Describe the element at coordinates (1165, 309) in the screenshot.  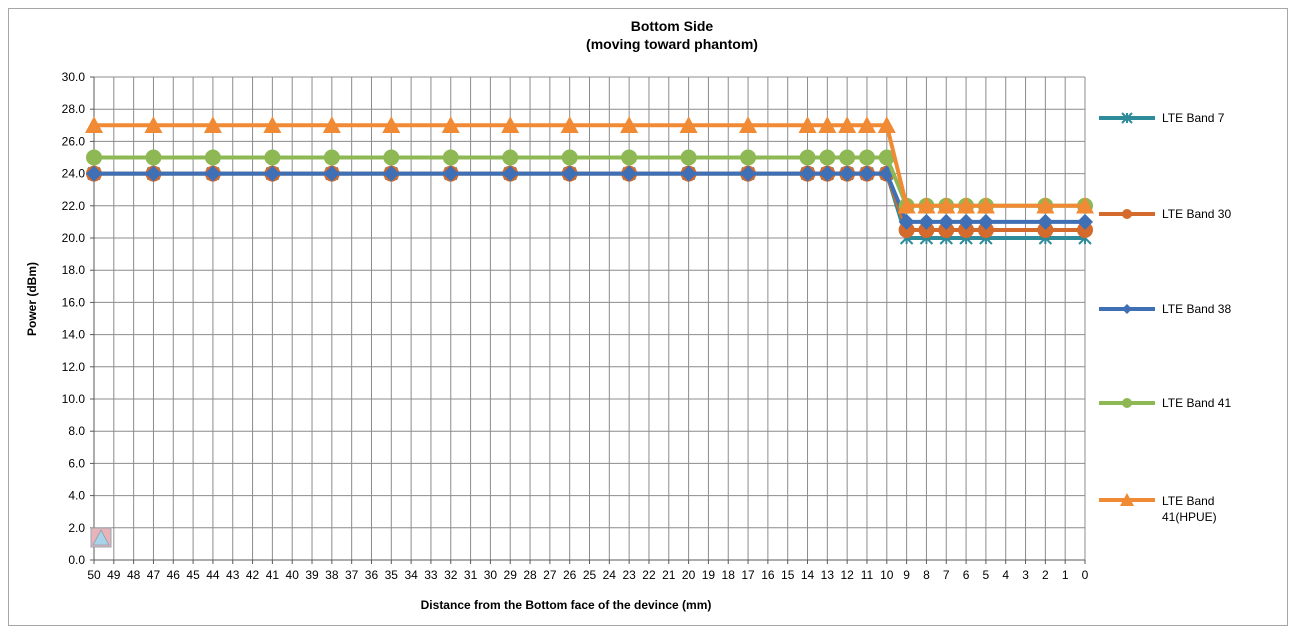
I see `legend-item: LTE Band 38` at that location.